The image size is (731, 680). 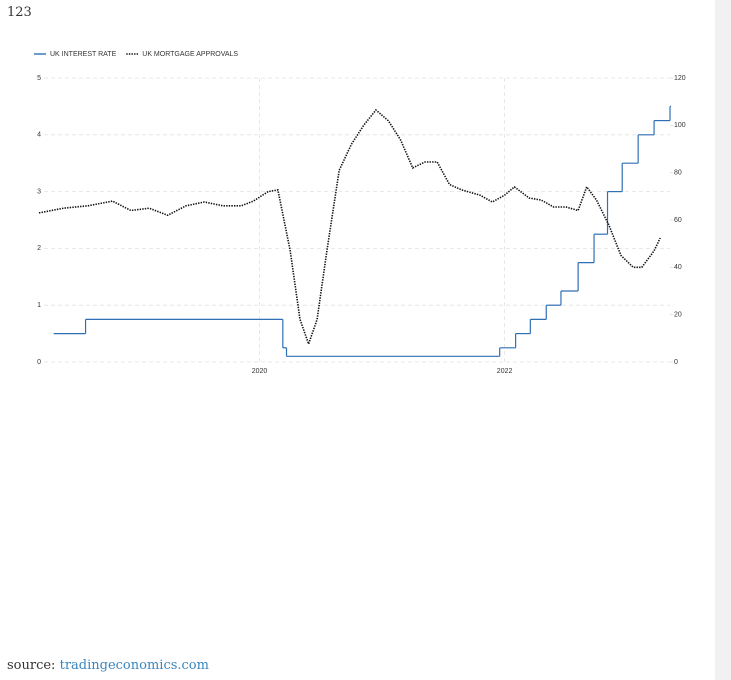 What do you see at coordinates (134, 665) in the screenshot?
I see `source-link: tradingeconomics.com` at bounding box center [134, 665].